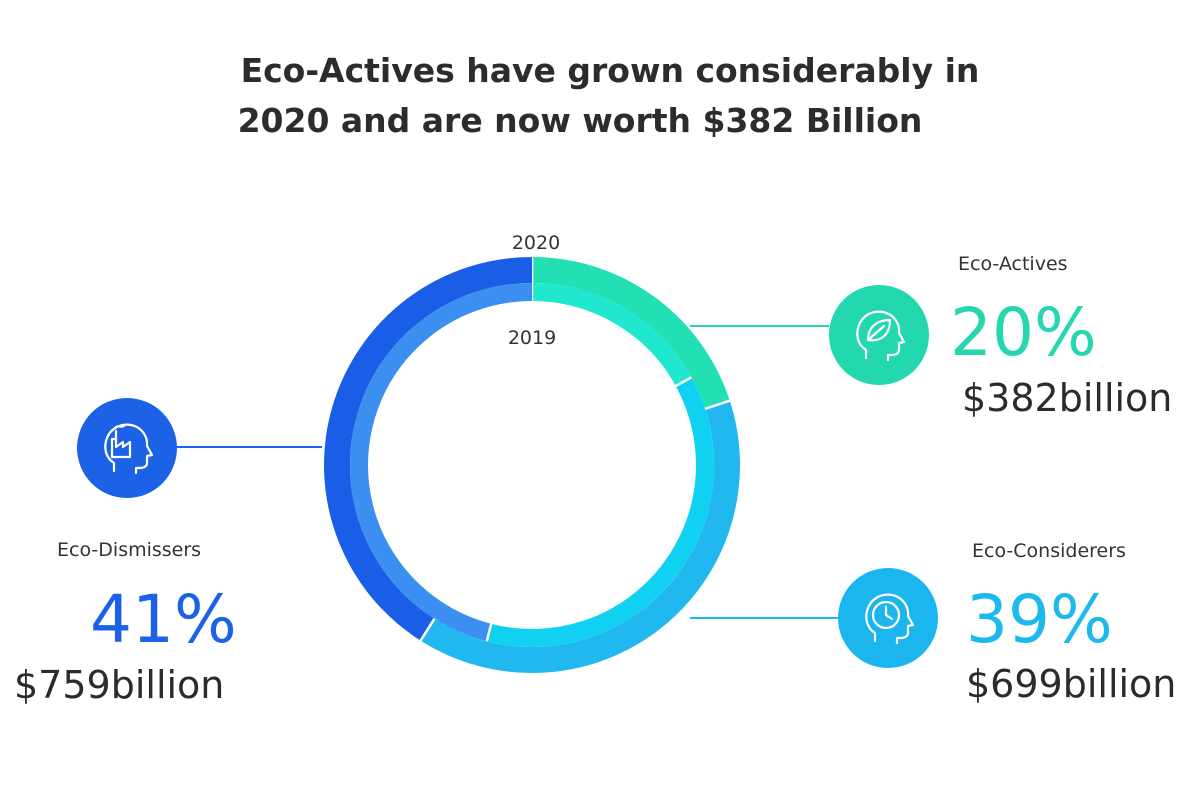  Describe the element at coordinates (580, 120) in the screenshot. I see `title-line-2: 2020 and are now worth $382 Billion` at that location.